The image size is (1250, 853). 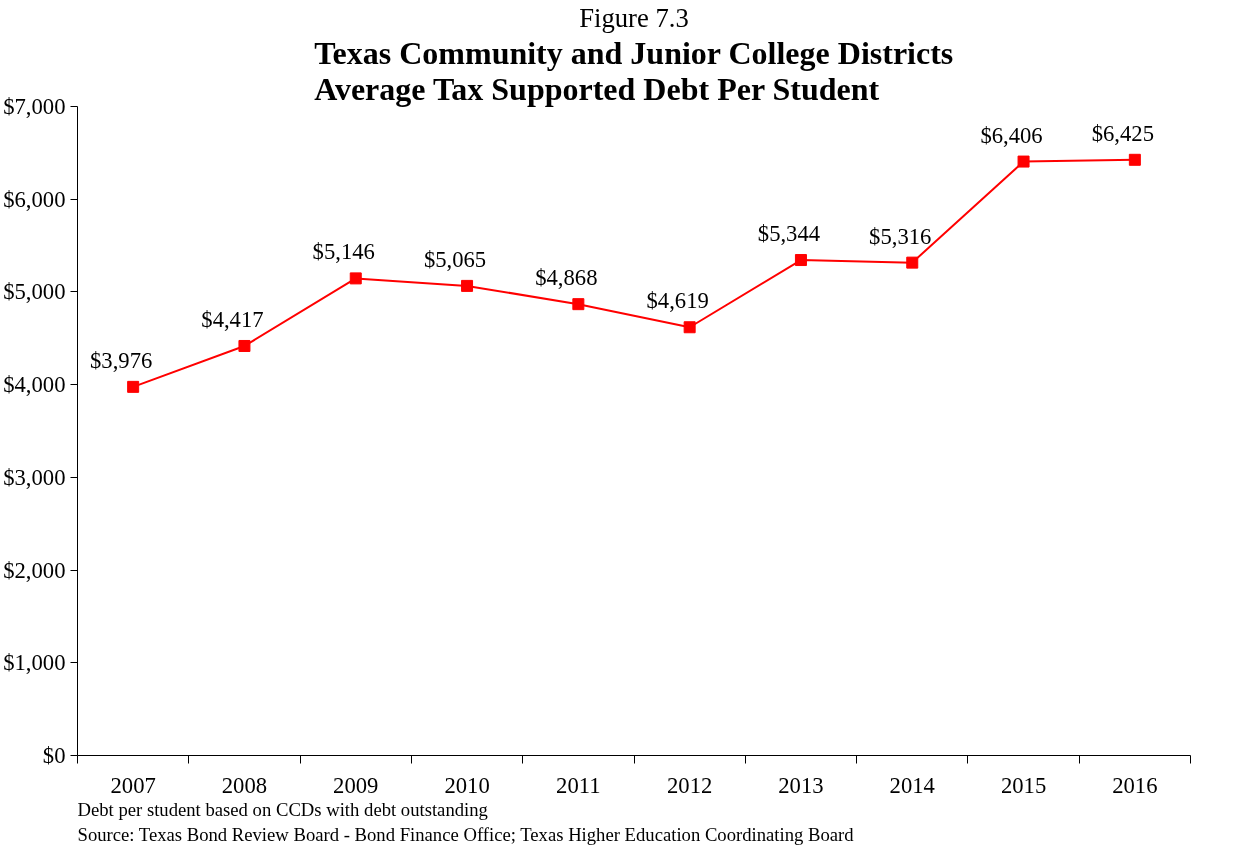 I want to click on chart-subtitle: Texas Community and Junior College Districts Average Tax Supported Debt Per Student, so click(x=634, y=70).